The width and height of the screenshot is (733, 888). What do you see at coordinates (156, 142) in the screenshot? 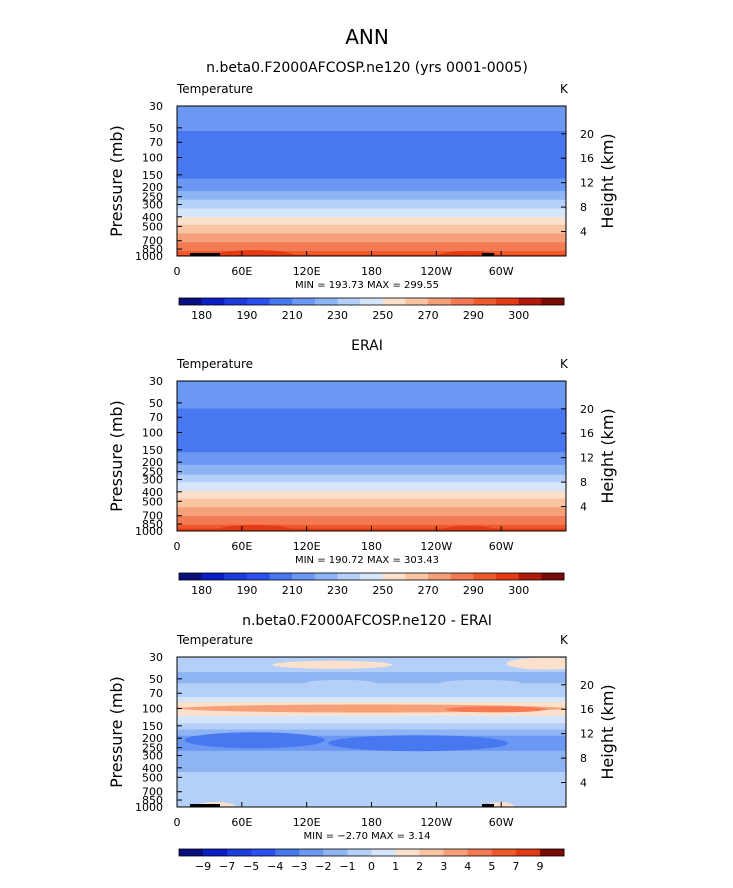
I see `y-tick-label: 70` at bounding box center [156, 142].